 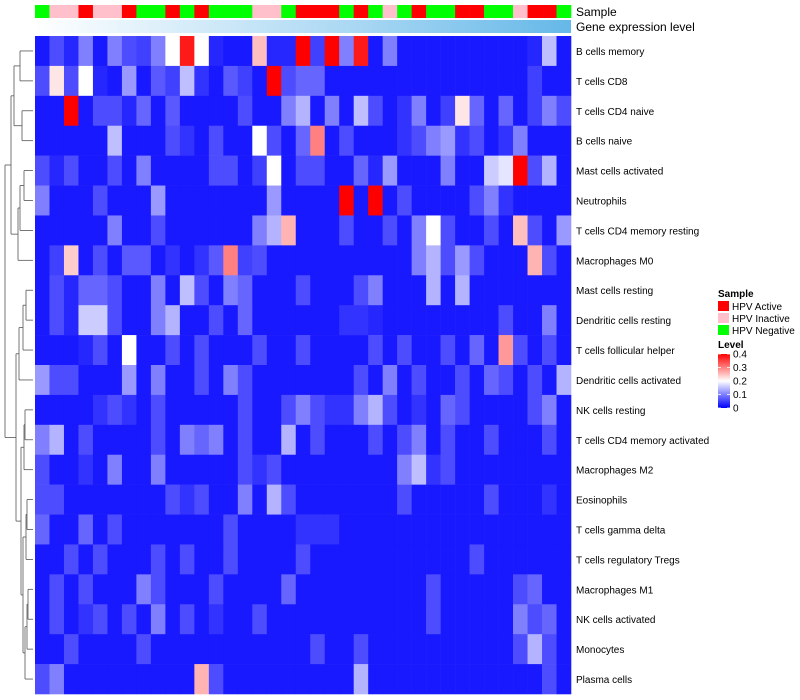 I want to click on row-label: Eosinophils, so click(x=601, y=501).